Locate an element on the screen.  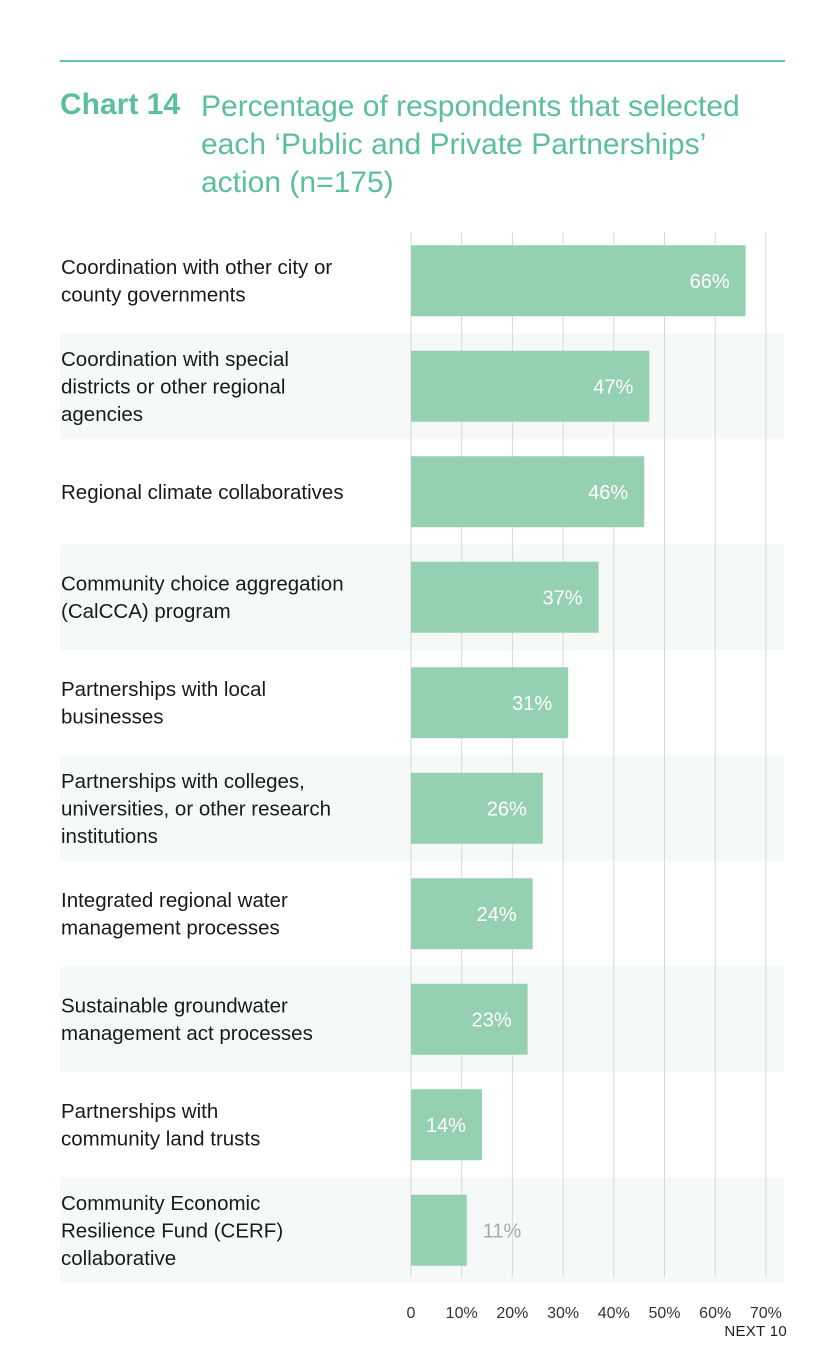
bar-value-label: 47% is located at coordinates (613, 387).